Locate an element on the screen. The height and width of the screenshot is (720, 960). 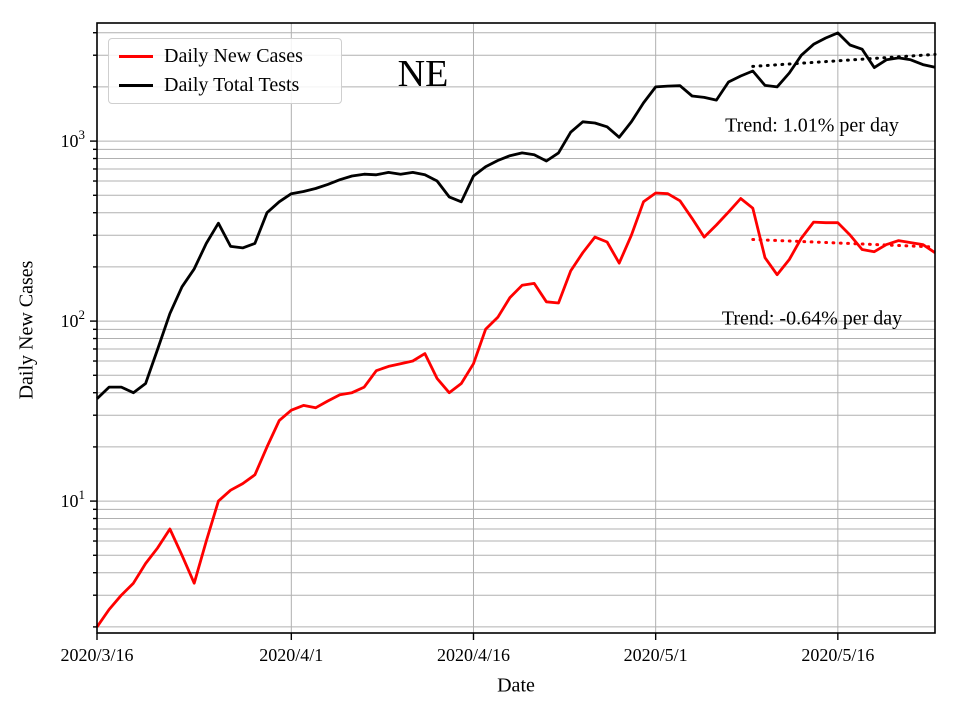
legend-item-daily-new-cases: Daily New Cases is located at coordinates (225, 56).